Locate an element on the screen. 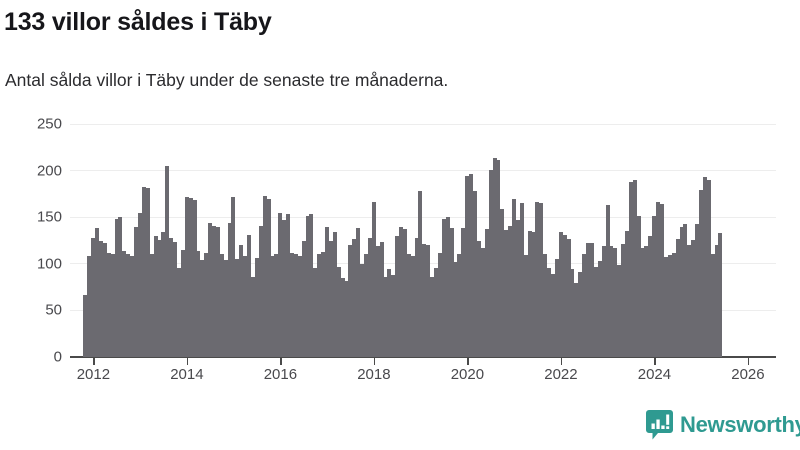 Image resolution: width=800 pixels, height=450 pixels. x-axis-tick-label: 2026 is located at coordinates (748, 374).